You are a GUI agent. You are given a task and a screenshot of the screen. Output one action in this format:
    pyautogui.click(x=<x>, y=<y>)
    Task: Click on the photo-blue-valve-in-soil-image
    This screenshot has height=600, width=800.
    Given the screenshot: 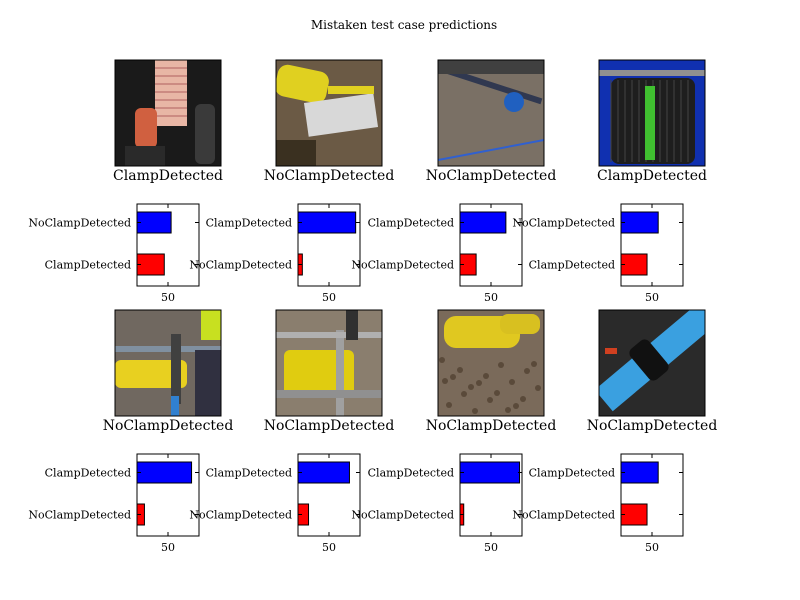 What is the action you would take?
    pyautogui.click(x=491, y=113)
    